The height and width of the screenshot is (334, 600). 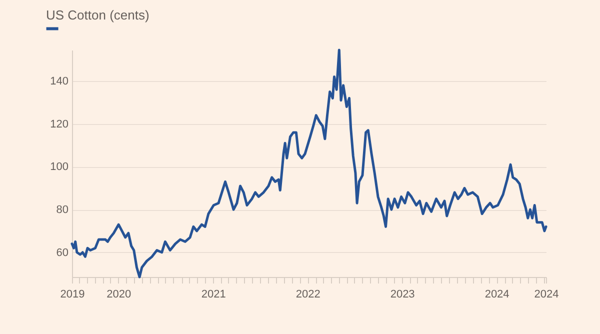 What do you see at coordinates (213, 294) in the screenshot?
I see `x-tick-label: 2021` at bounding box center [213, 294].